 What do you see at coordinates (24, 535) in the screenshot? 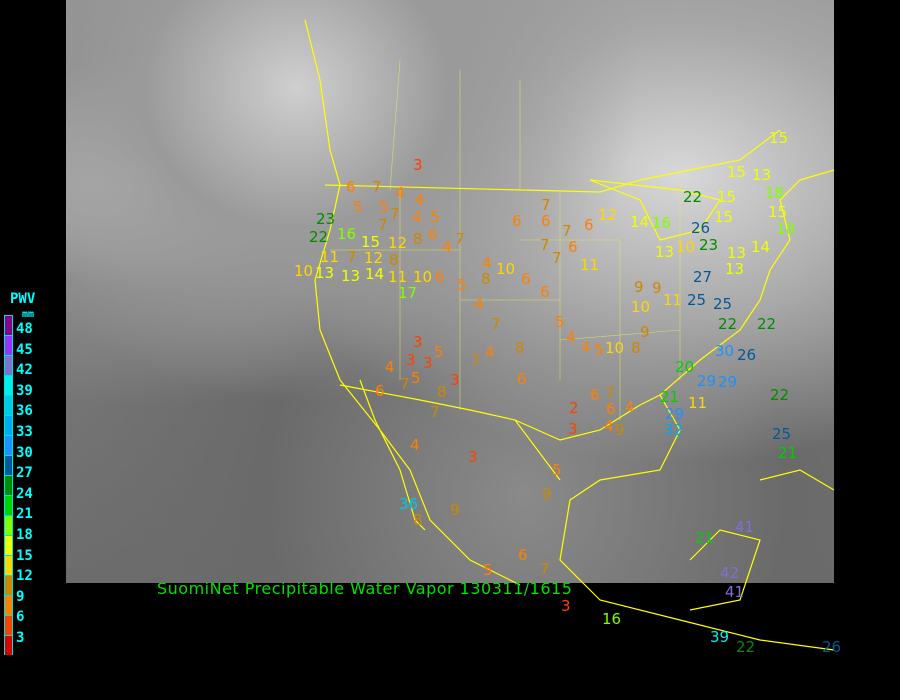
I see `legend-label: 18` at bounding box center [24, 535].